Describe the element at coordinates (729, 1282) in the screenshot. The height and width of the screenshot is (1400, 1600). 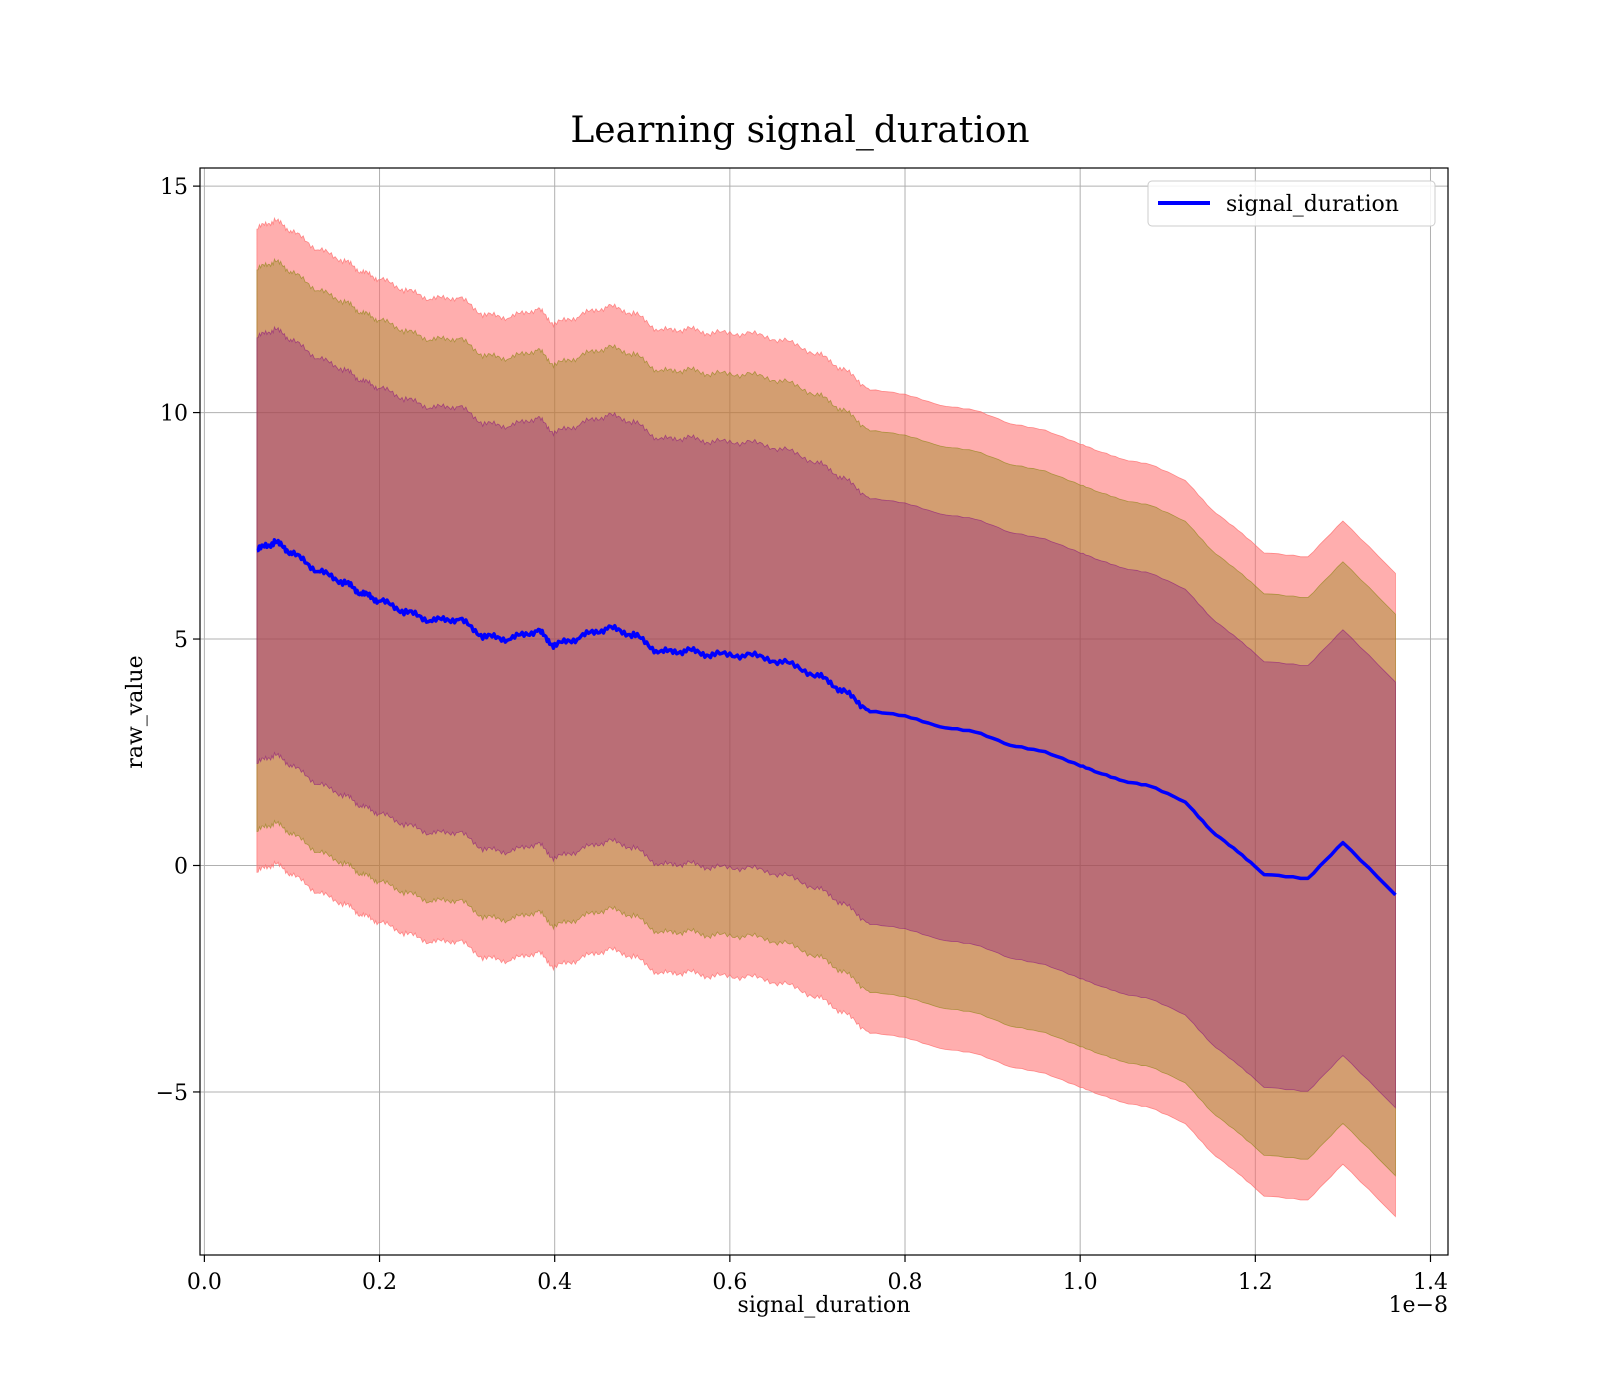
I see `x-tick-label: 0.6` at that location.